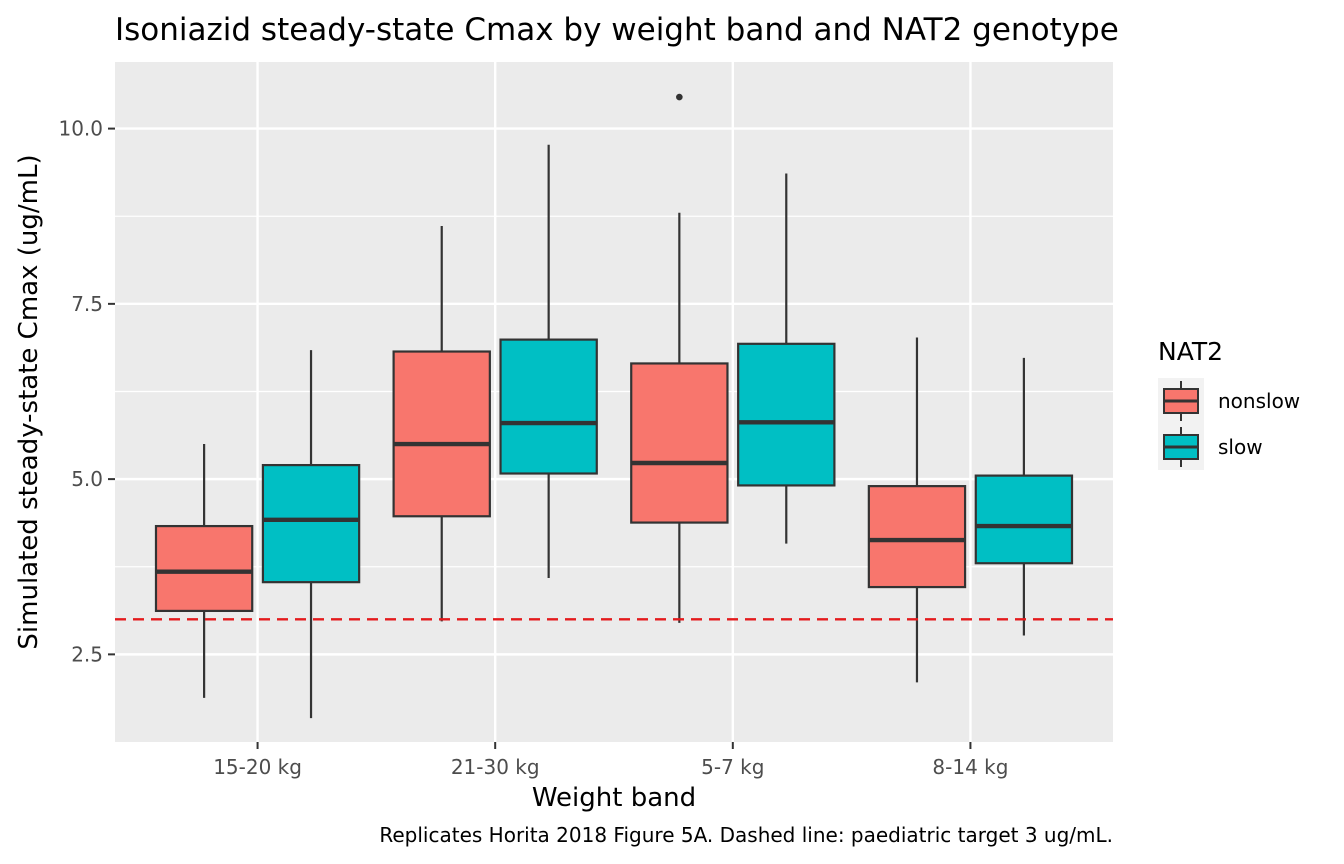 Image resolution: width=1344 pixels, height=864 pixels. Describe the element at coordinates (29, 401) in the screenshot. I see `y-axis-label: Simulated steady-state Cmax (ug/mL)` at that location.